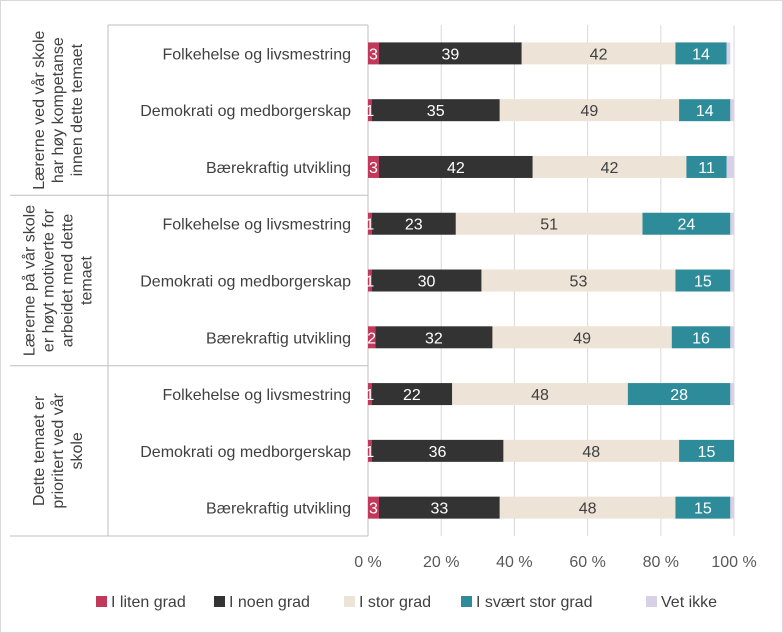 Image resolution: width=783 pixels, height=633 pixels. Describe the element at coordinates (39, 450) in the screenshot. I see `group-label-line: Dette temaet er` at that location.